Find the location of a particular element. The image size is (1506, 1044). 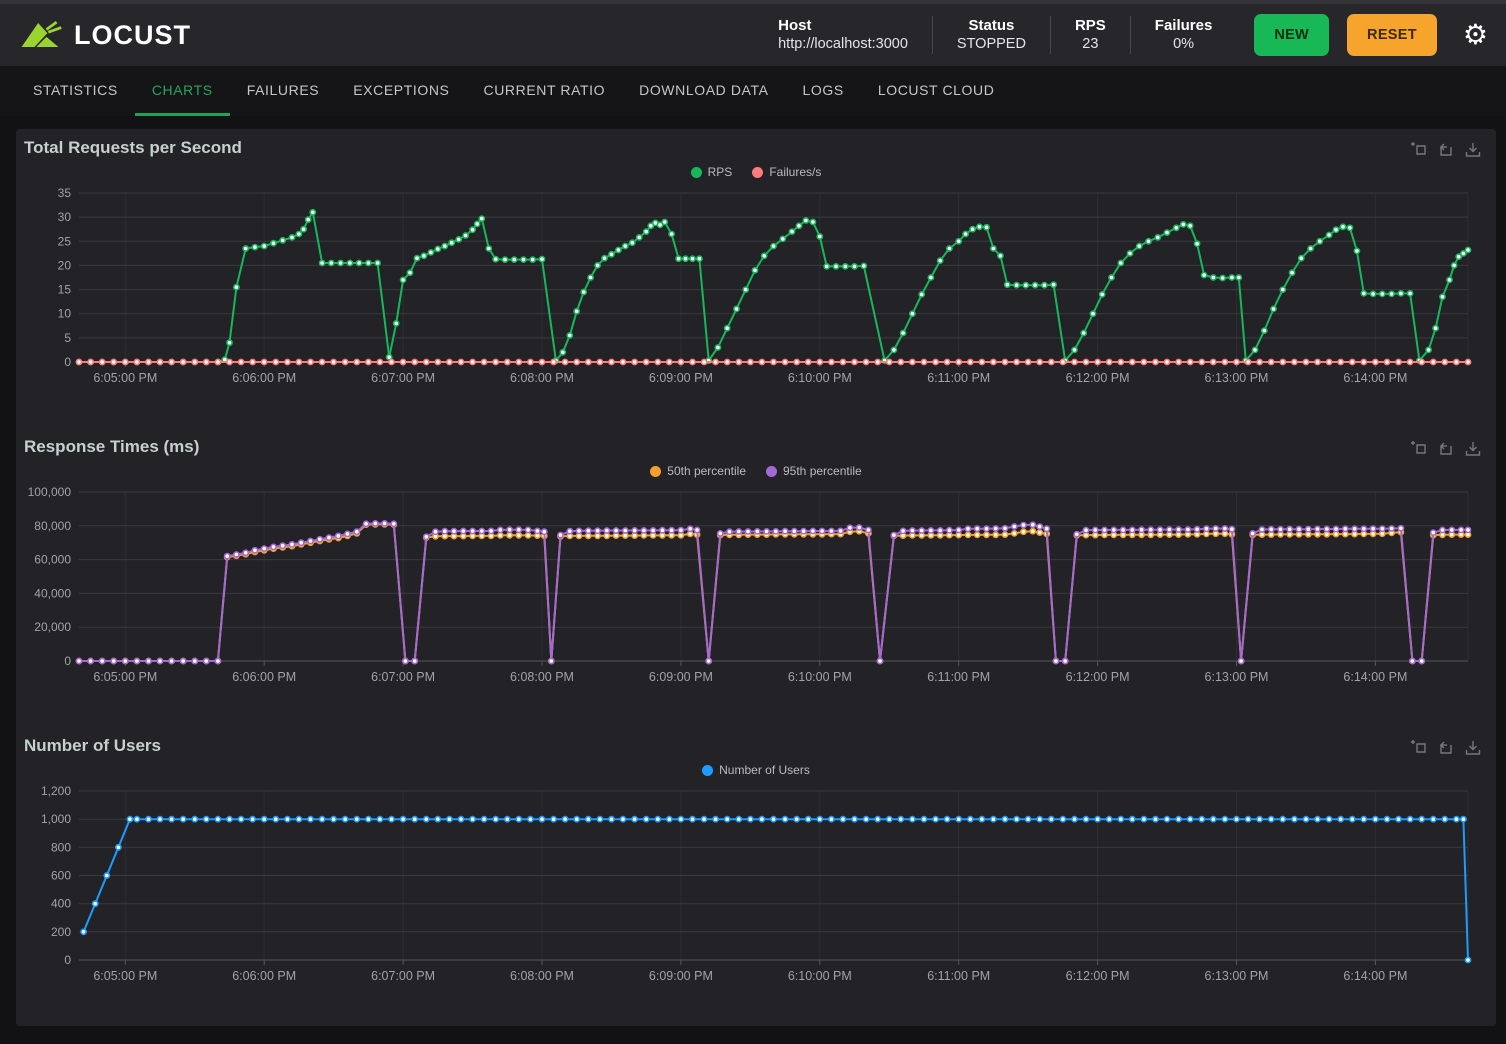

failures-label: Failures is located at coordinates (1183, 25).